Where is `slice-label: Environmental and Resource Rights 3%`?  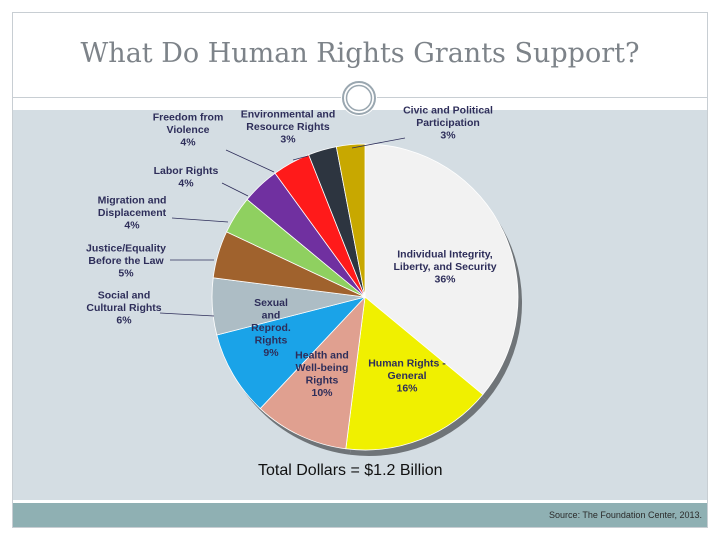
slice-label: Environmental and Resource Rights 3% is located at coordinates (288, 127).